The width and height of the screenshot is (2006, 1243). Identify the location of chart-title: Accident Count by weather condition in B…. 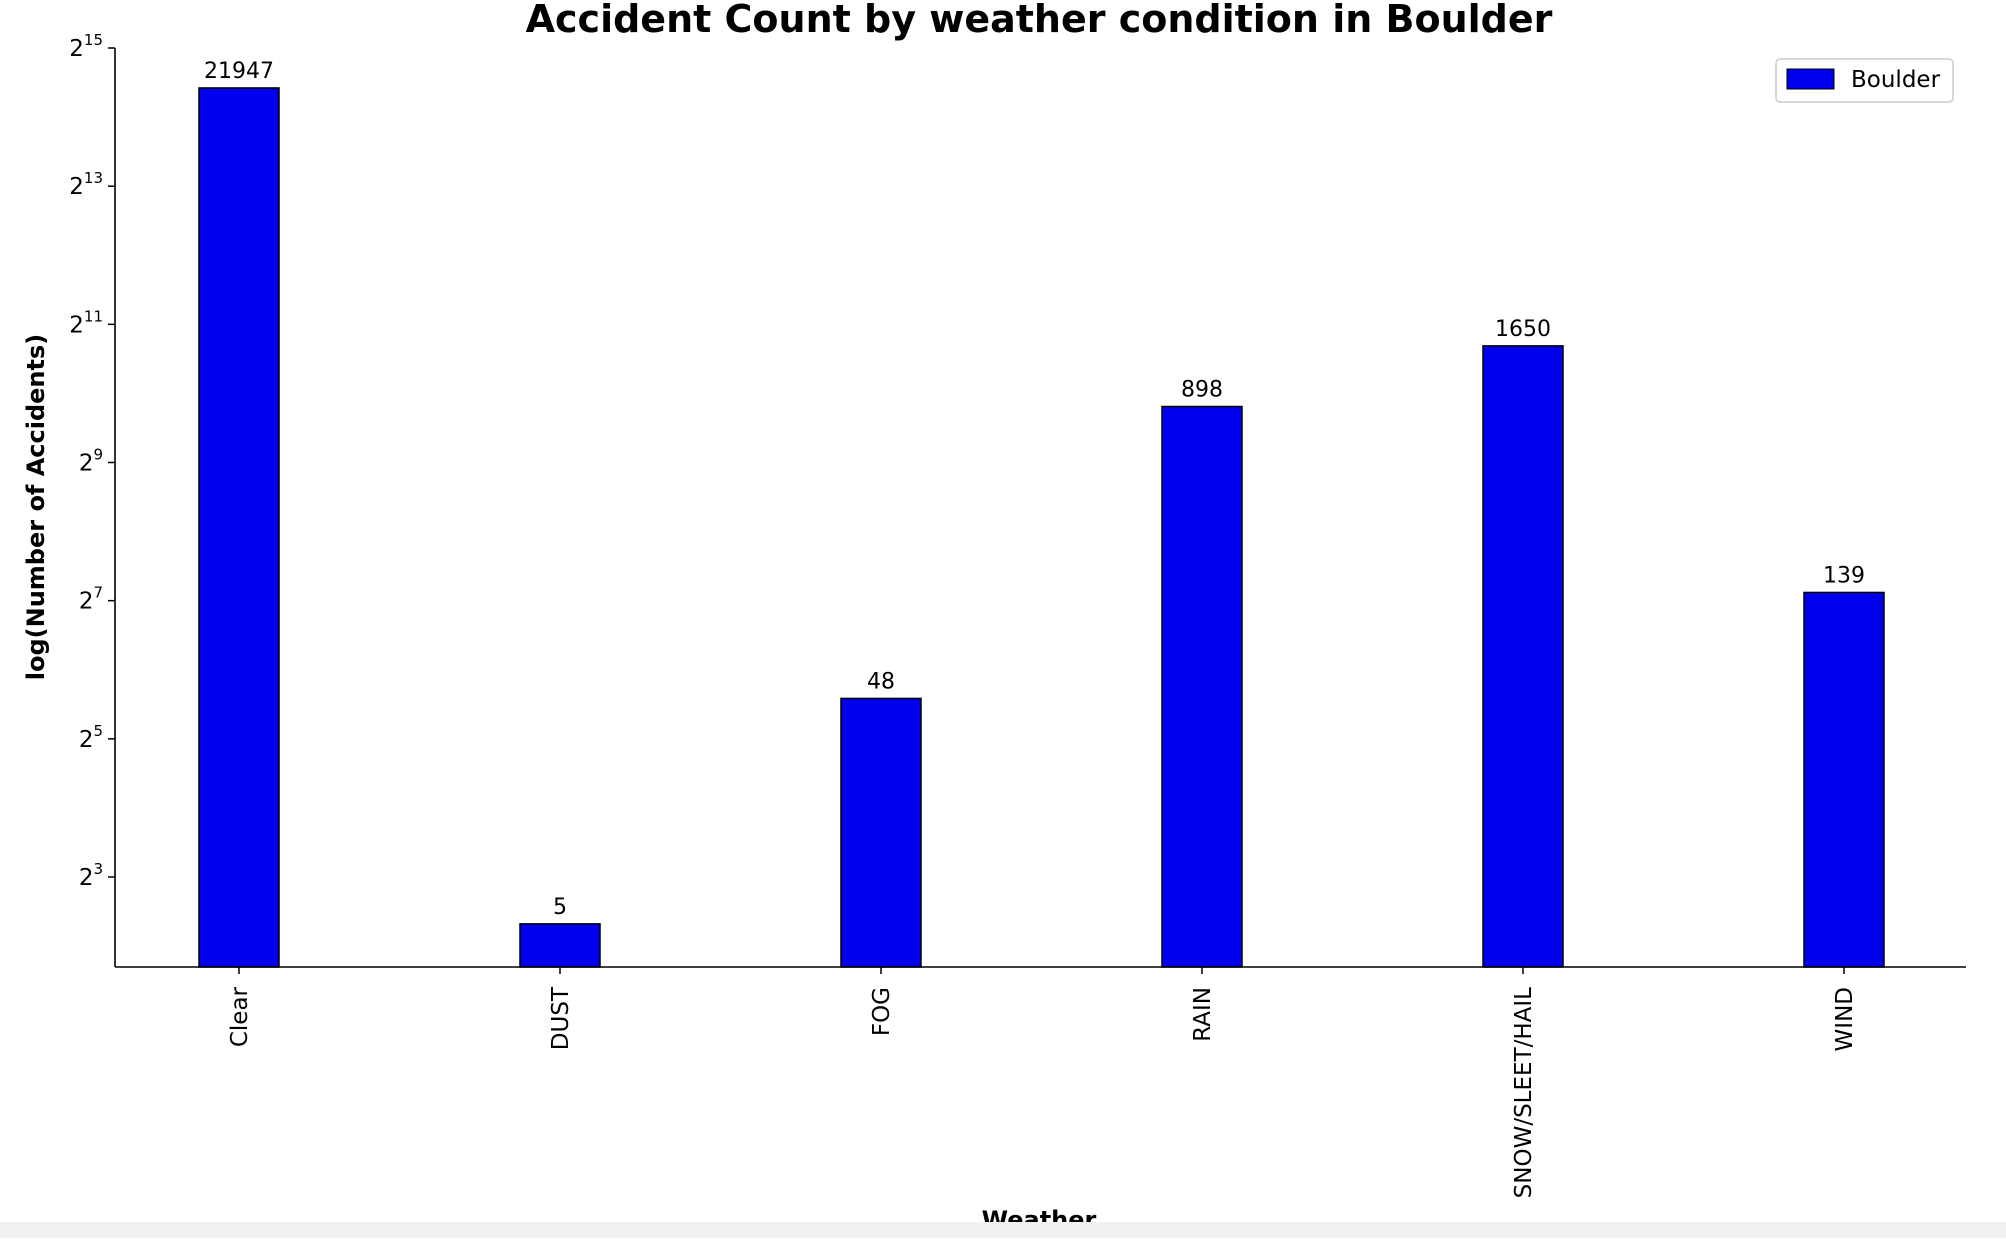
(1039, 20).